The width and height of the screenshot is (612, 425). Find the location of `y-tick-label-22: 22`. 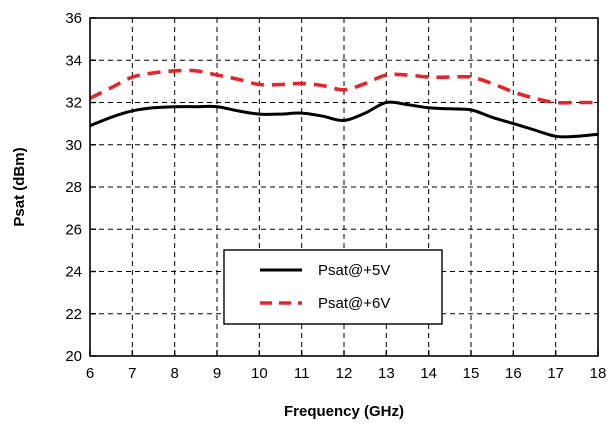

y-tick-label-22: 22 is located at coordinates (73, 314).